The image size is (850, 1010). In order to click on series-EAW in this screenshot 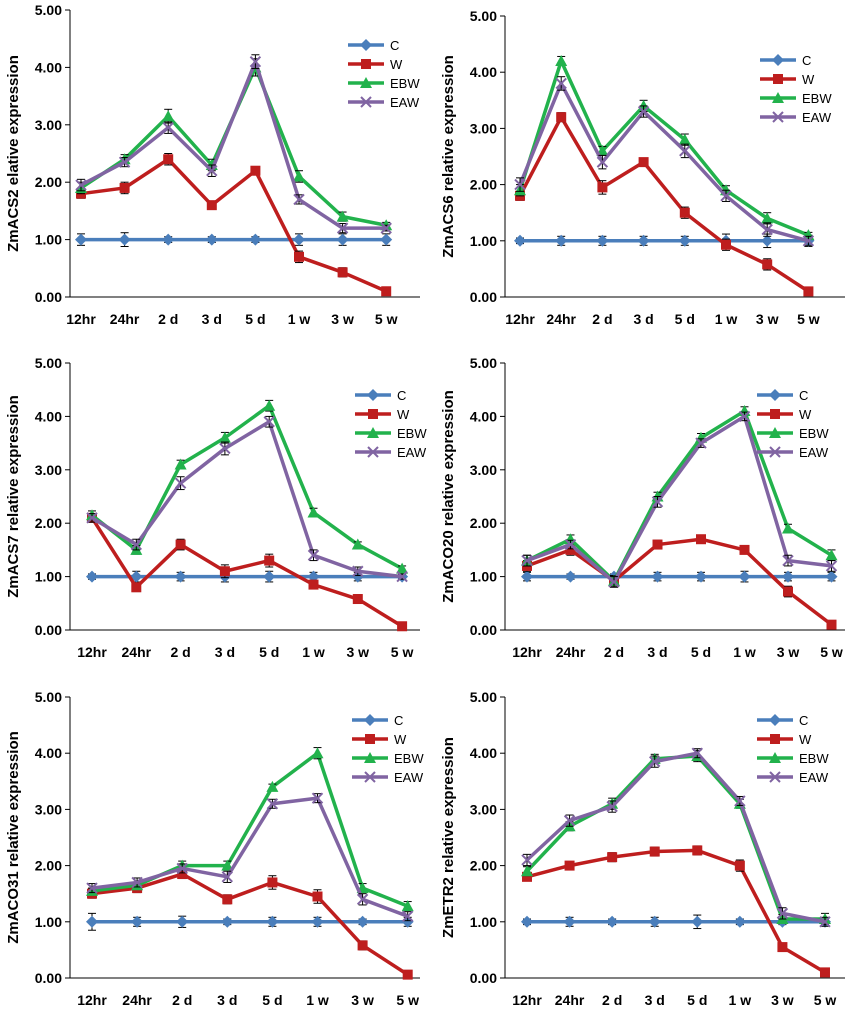, I will do `click(233, 144)`.